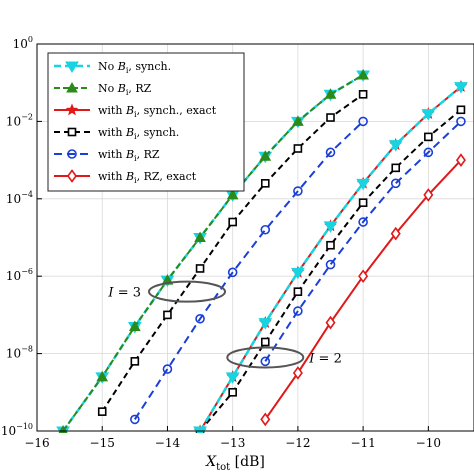 The width and height of the screenshot is (474, 474). I want to click on x-axis-label: Xtot [dB], so click(235, 463).